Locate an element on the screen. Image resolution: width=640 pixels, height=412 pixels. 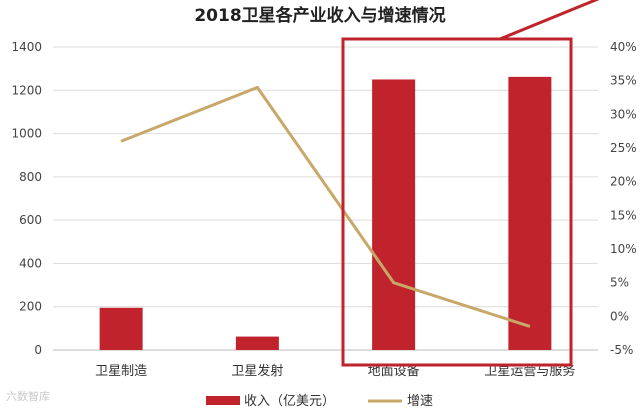
x-tick-label: 卫星运营与服务 is located at coordinates (529, 371).